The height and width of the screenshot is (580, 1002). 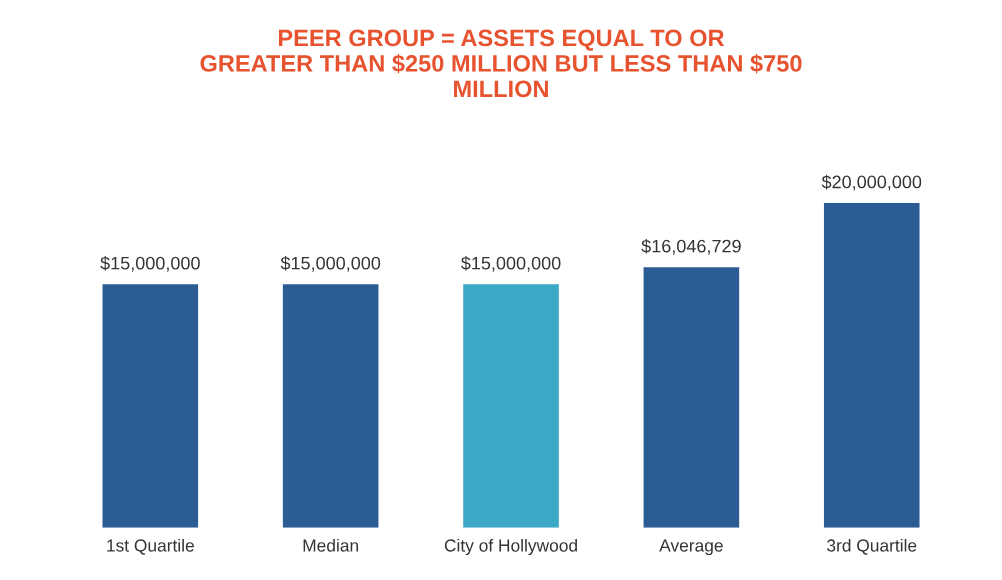 I want to click on x-tick-label: Median, so click(x=331, y=545).